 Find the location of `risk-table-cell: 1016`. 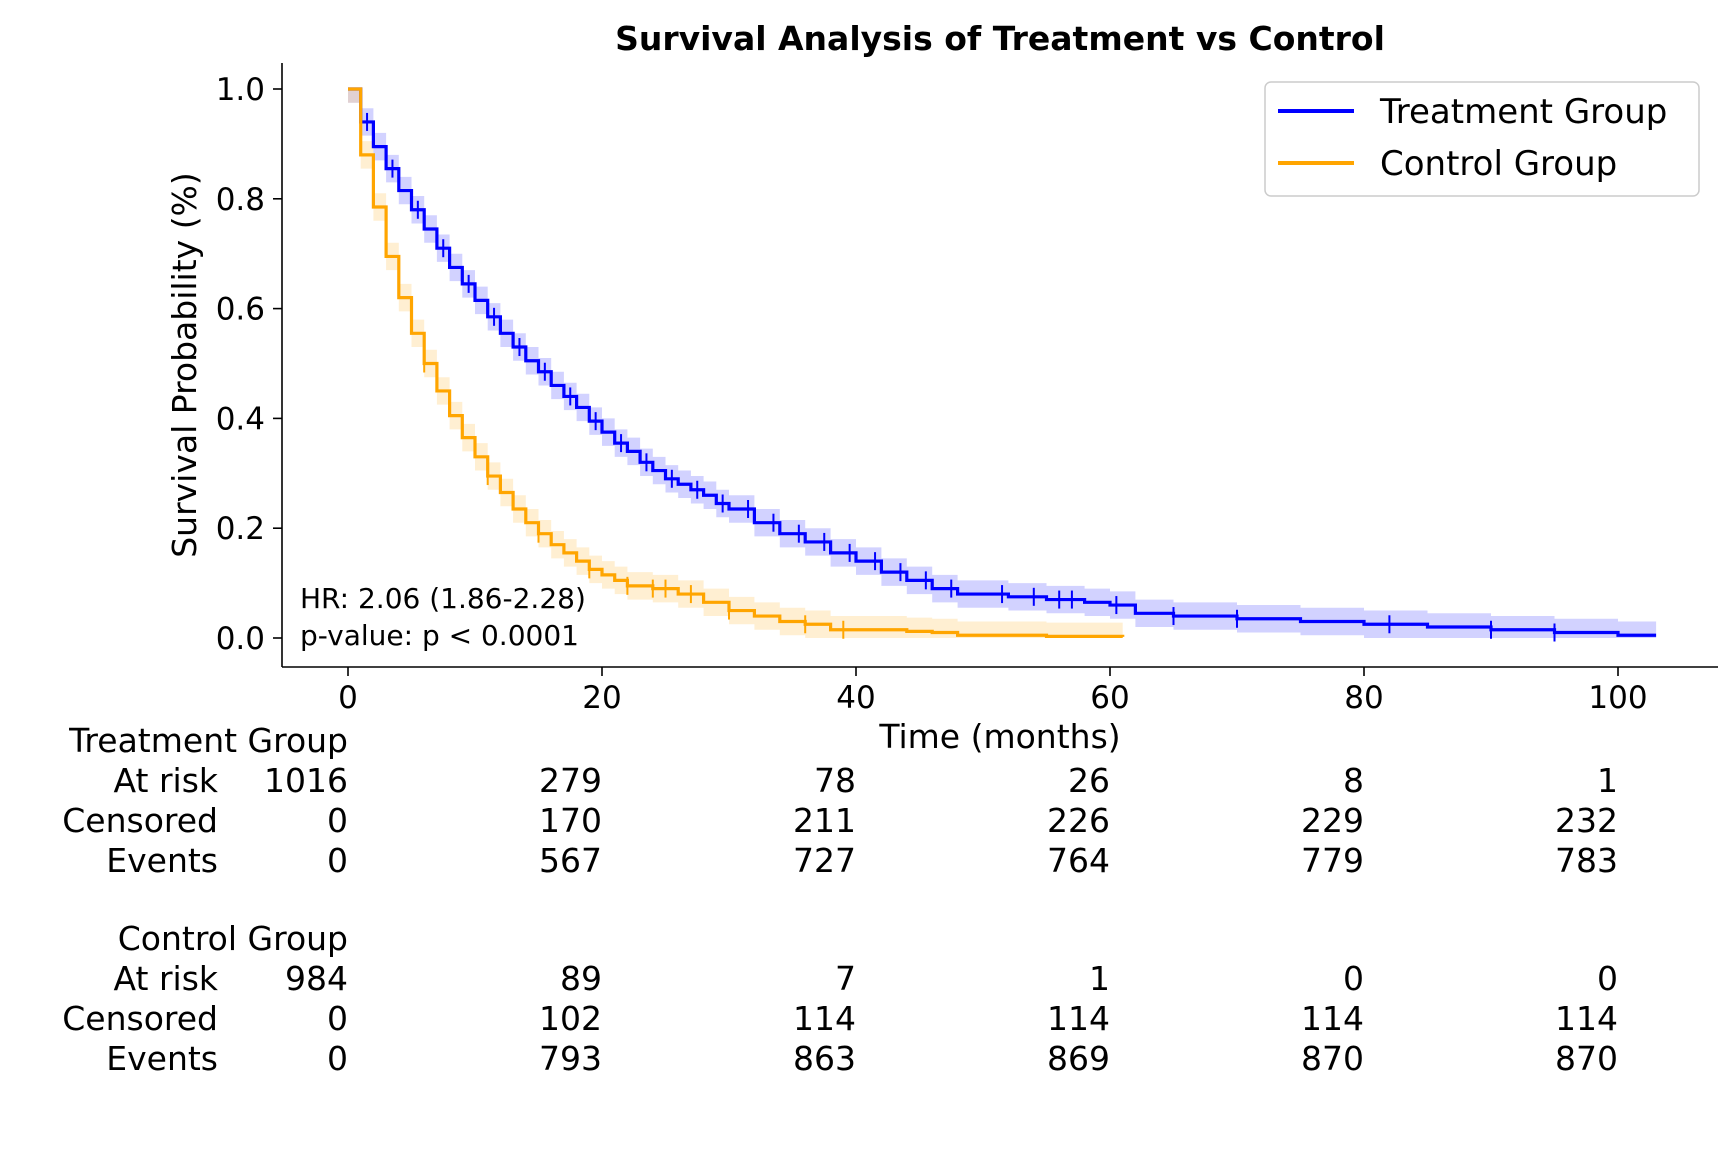

risk-table-cell: 1016 is located at coordinates (306, 780).